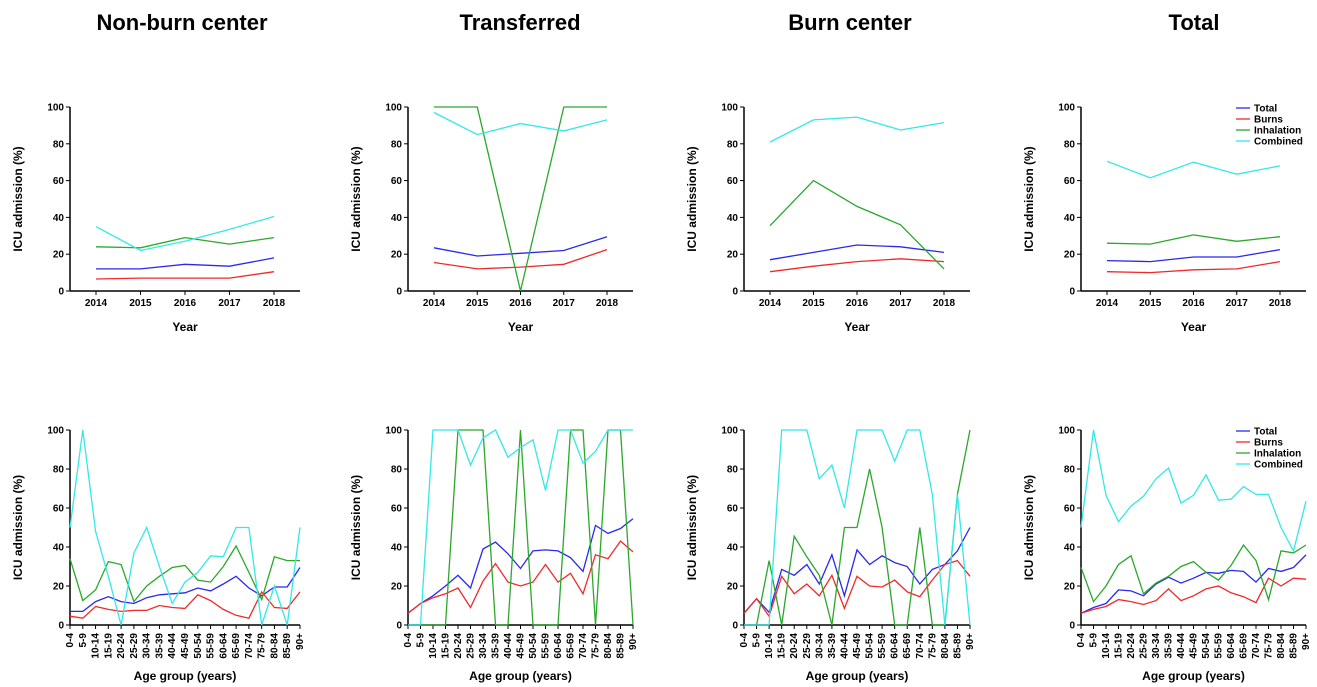  What do you see at coordinates (1169, 646) in the screenshot?
I see `x-tick-label: 35-39` at bounding box center [1169, 646].